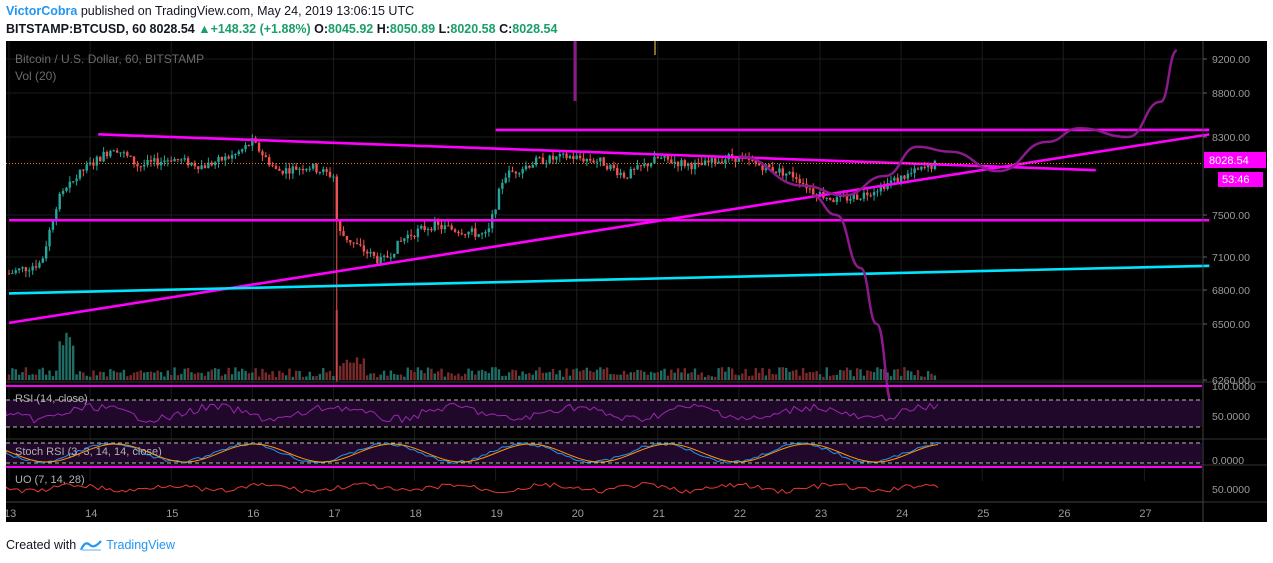 The height and width of the screenshot is (563, 1273). Describe the element at coordinates (1231, 291) in the screenshot. I see `price-tick-label: 6800.00` at that location.